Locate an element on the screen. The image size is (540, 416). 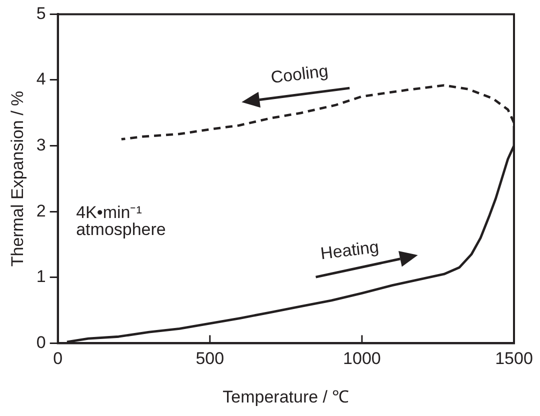
annotation: Heating is located at coordinates (349, 250).